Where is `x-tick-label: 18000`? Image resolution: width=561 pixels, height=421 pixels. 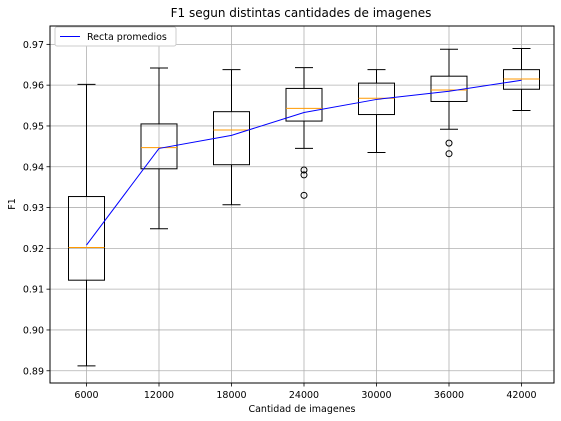 x-tick-label: 18000 is located at coordinates (231, 395).